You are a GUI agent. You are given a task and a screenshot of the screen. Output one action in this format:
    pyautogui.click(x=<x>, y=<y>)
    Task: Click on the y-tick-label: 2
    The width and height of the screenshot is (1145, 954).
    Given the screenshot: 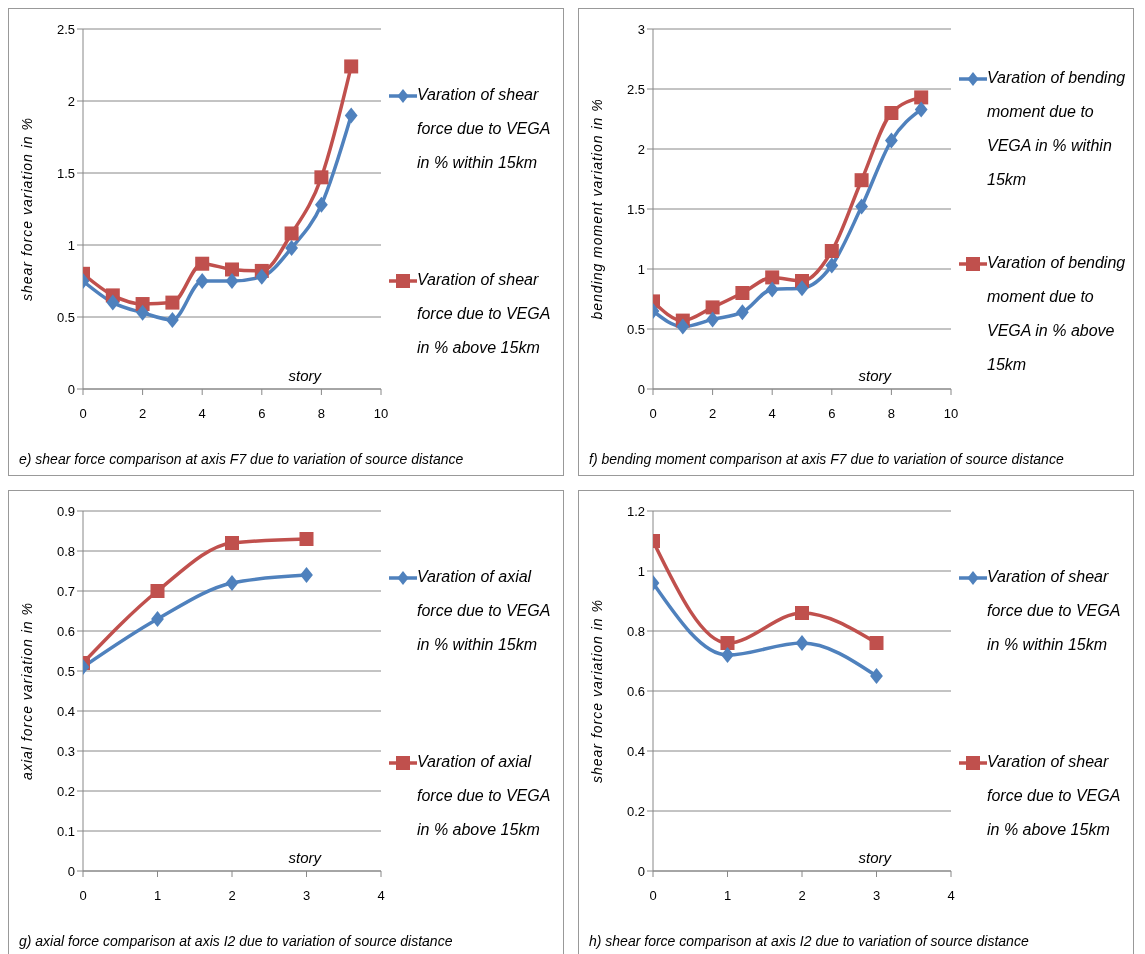 What is the action you would take?
    pyautogui.click(x=71, y=101)
    